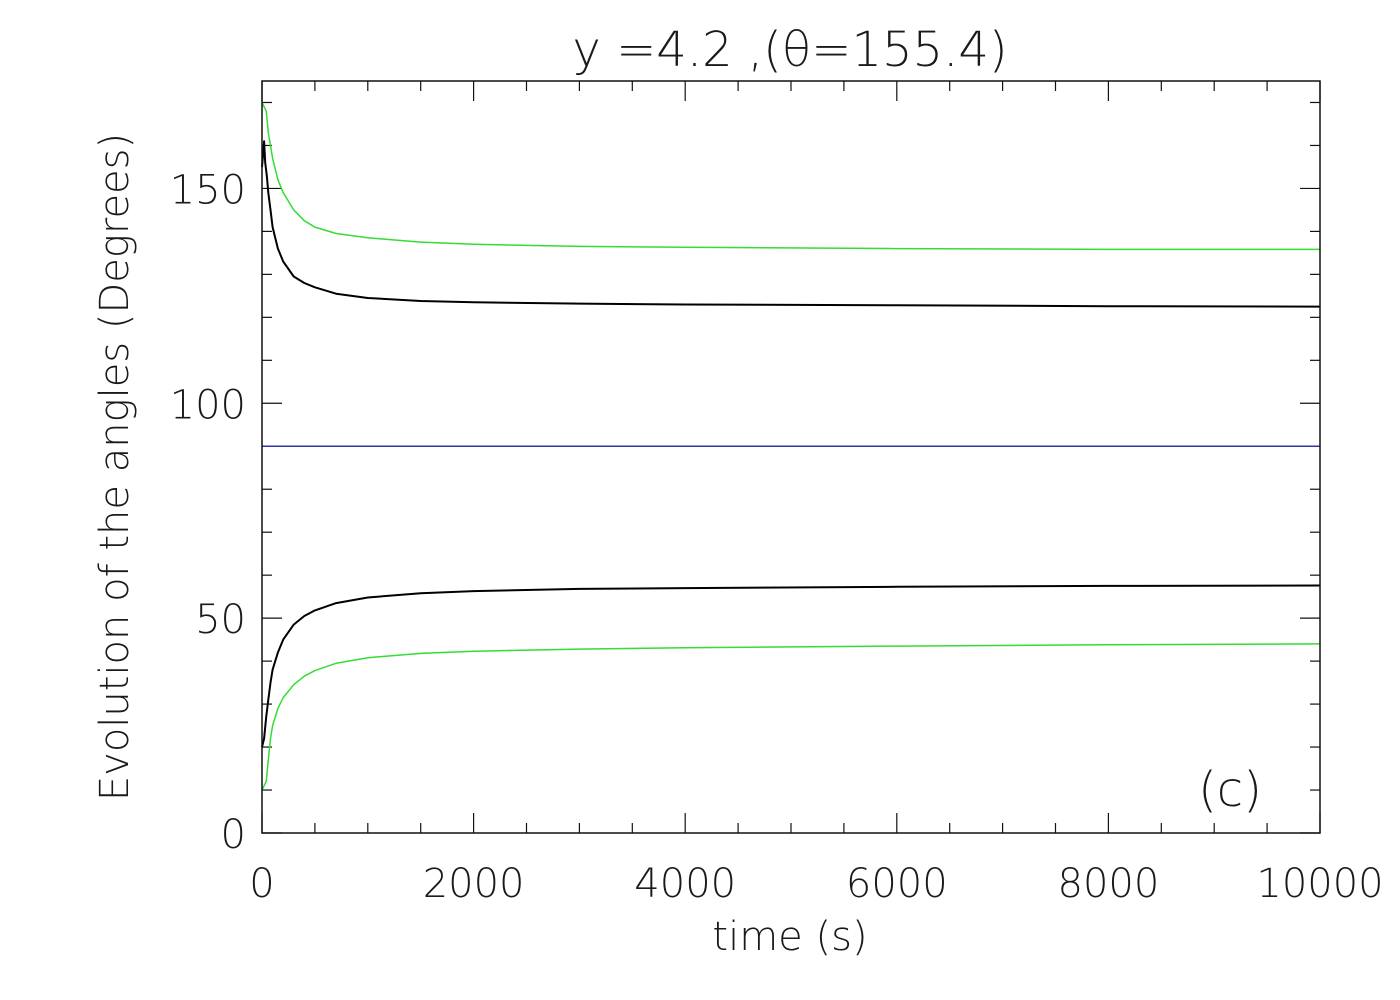  What do you see at coordinates (1319, 884) in the screenshot?
I see `x-tick-label: 10000` at bounding box center [1319, 884].